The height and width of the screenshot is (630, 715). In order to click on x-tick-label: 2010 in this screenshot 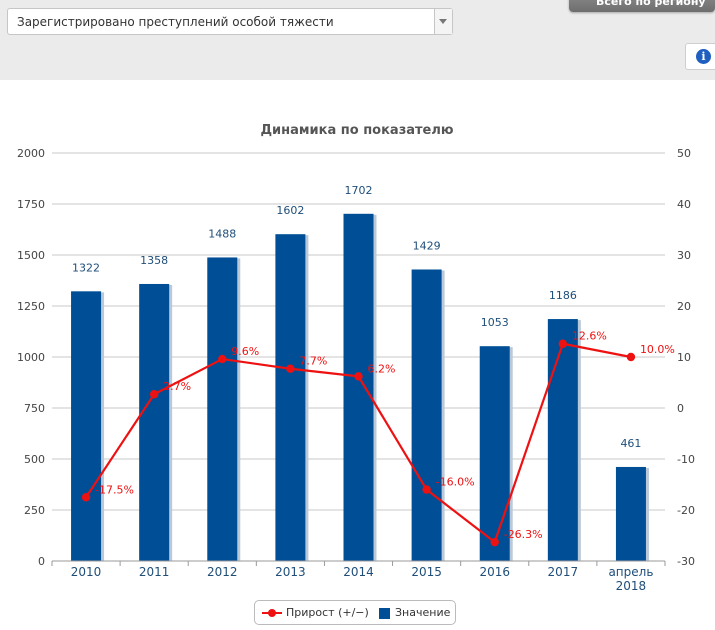, I will do `click(86, 572)`.